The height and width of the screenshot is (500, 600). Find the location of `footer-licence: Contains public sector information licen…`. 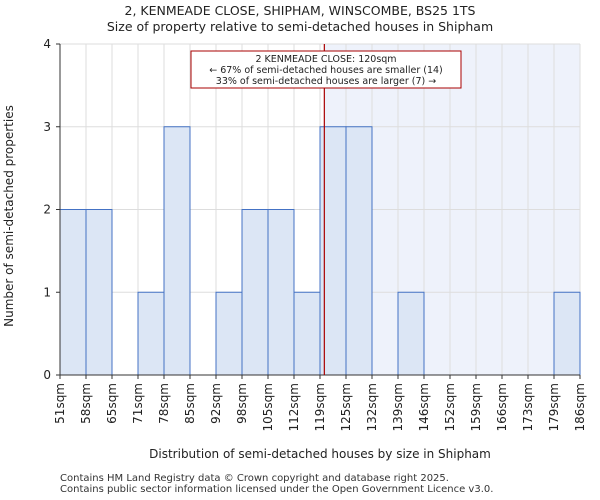

footer-licence: Contains public sector information licen… is located at coordinates (277, 489).